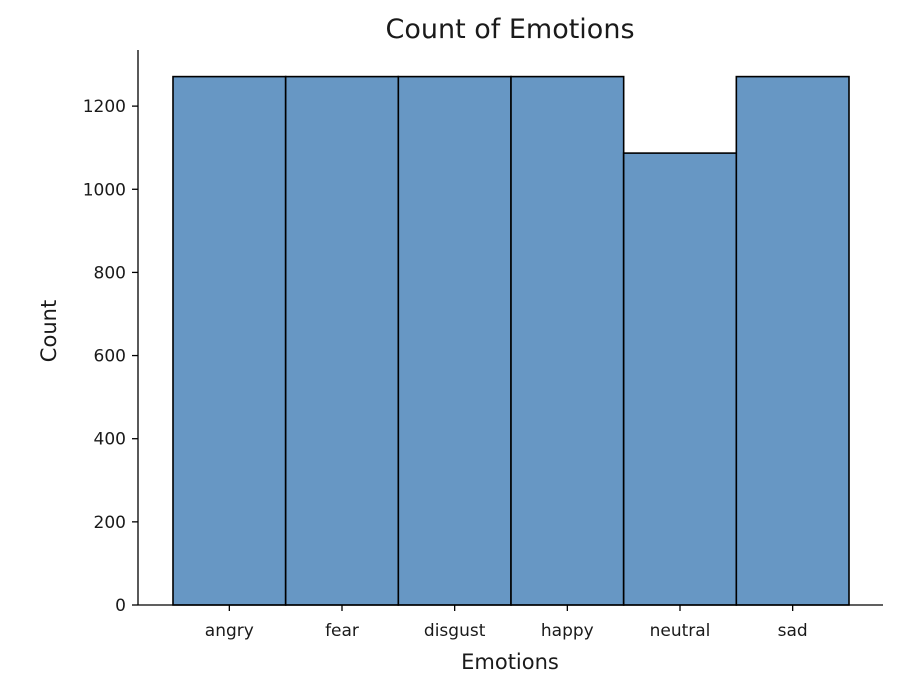  Describe the element at coordinates (506, 623) in the screenshot. I see `x-axis-ticks: angry fear disgust happy neutral sad` at that location.